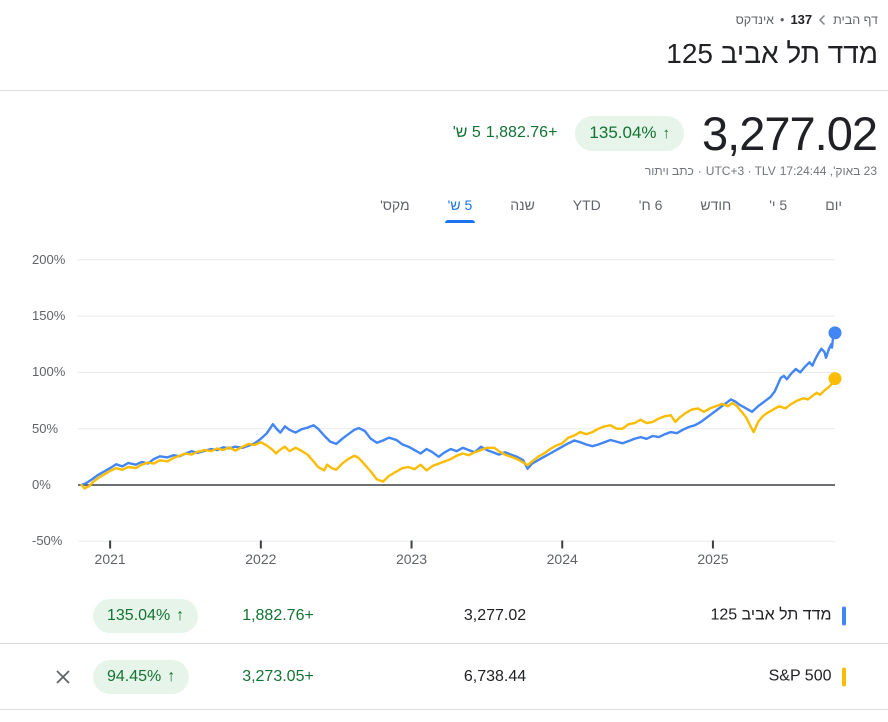 This screenshot has width=888, height=722. I want to click on series-change-value: +3,273.05, so click(278, 676).